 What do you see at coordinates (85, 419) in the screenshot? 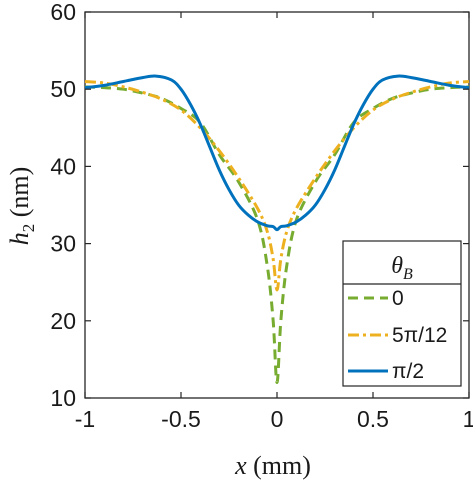
I see `x-tick-label: -1` at bounding box center [85, 419].